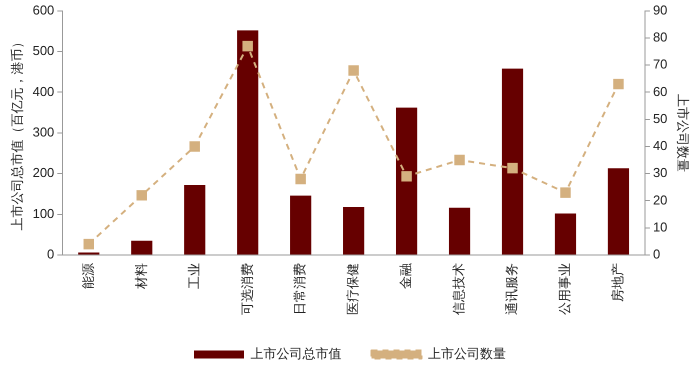  I want to click on x-tick-label: 工业, so click(194, 276).